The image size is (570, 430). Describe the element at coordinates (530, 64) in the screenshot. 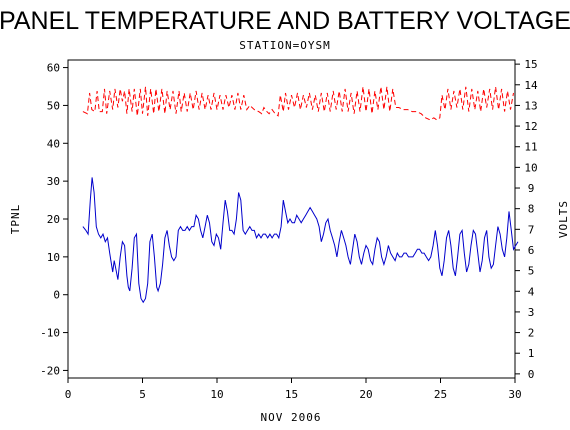

I see `right-tick-label: 15` at that location.